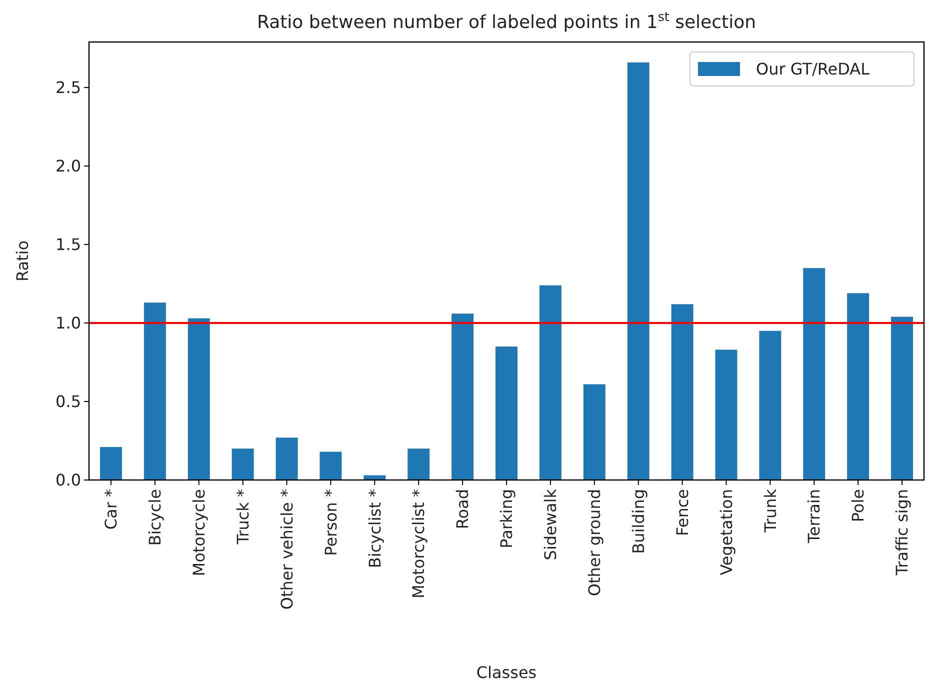 The image size is (926, 684). Describe the element at coordinates (68, 166) in the screenshot. I see `y-tick-label: 2.0` at that location.